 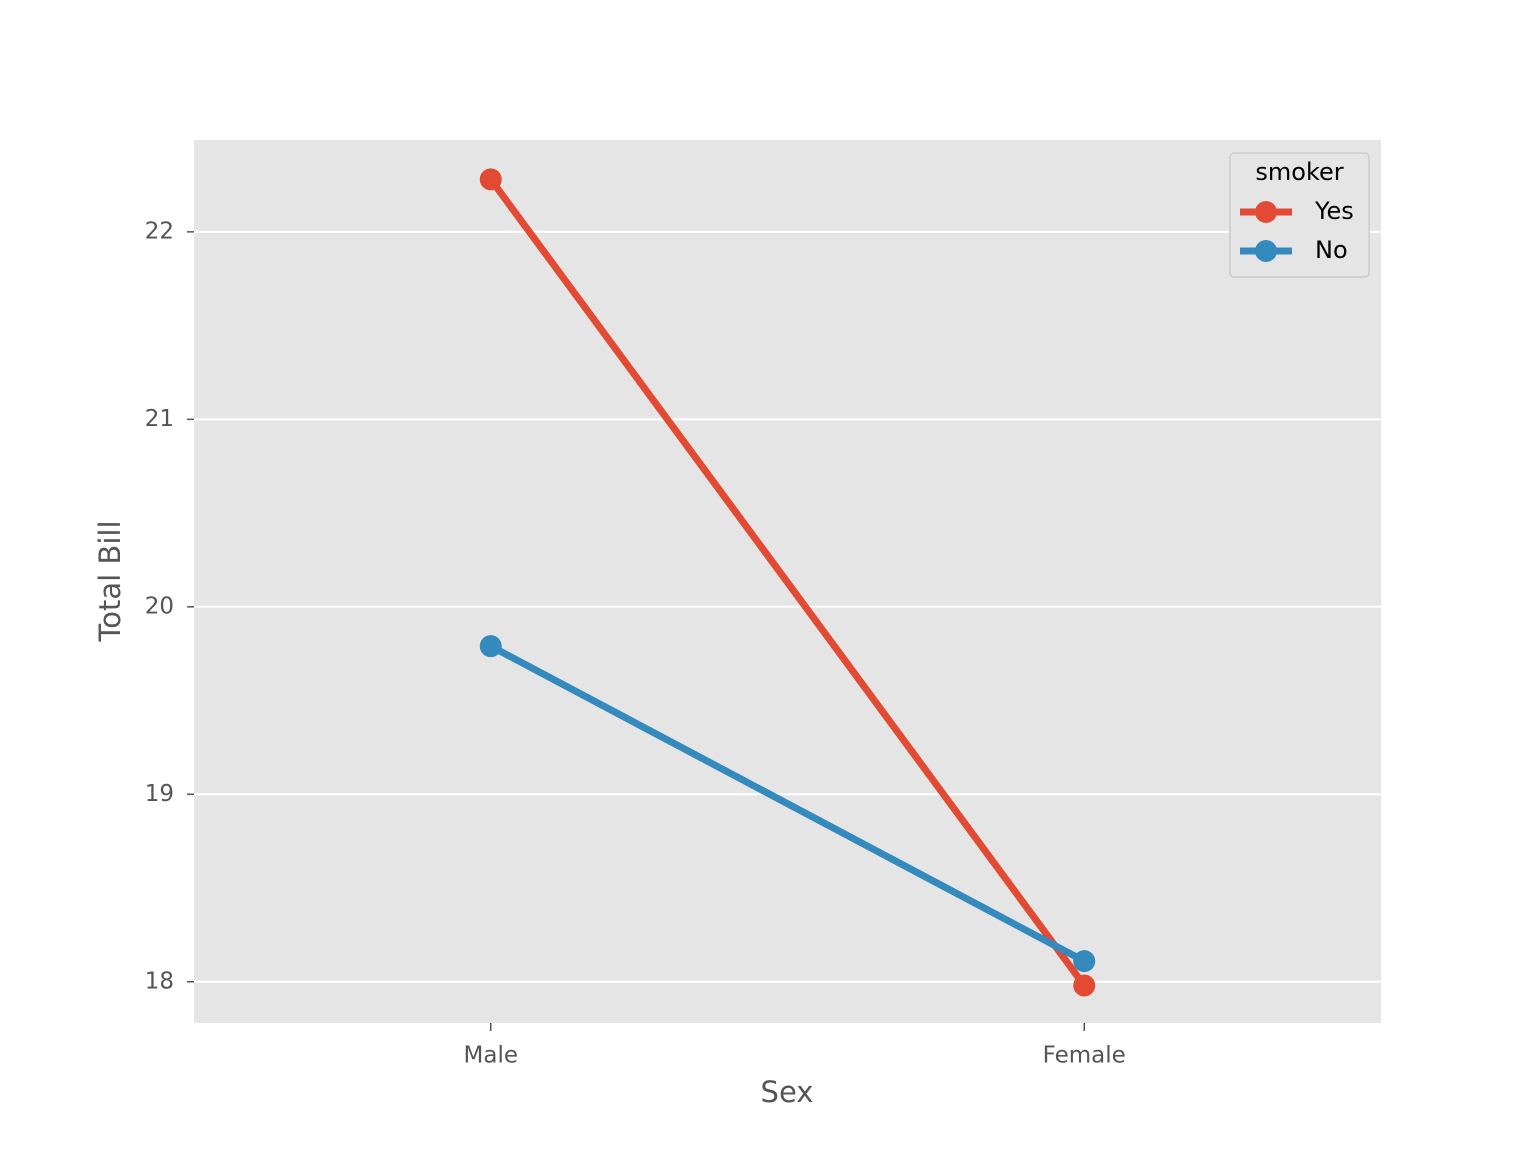 I want to click on y-tick-label: 19, so click(x=159, y=794).